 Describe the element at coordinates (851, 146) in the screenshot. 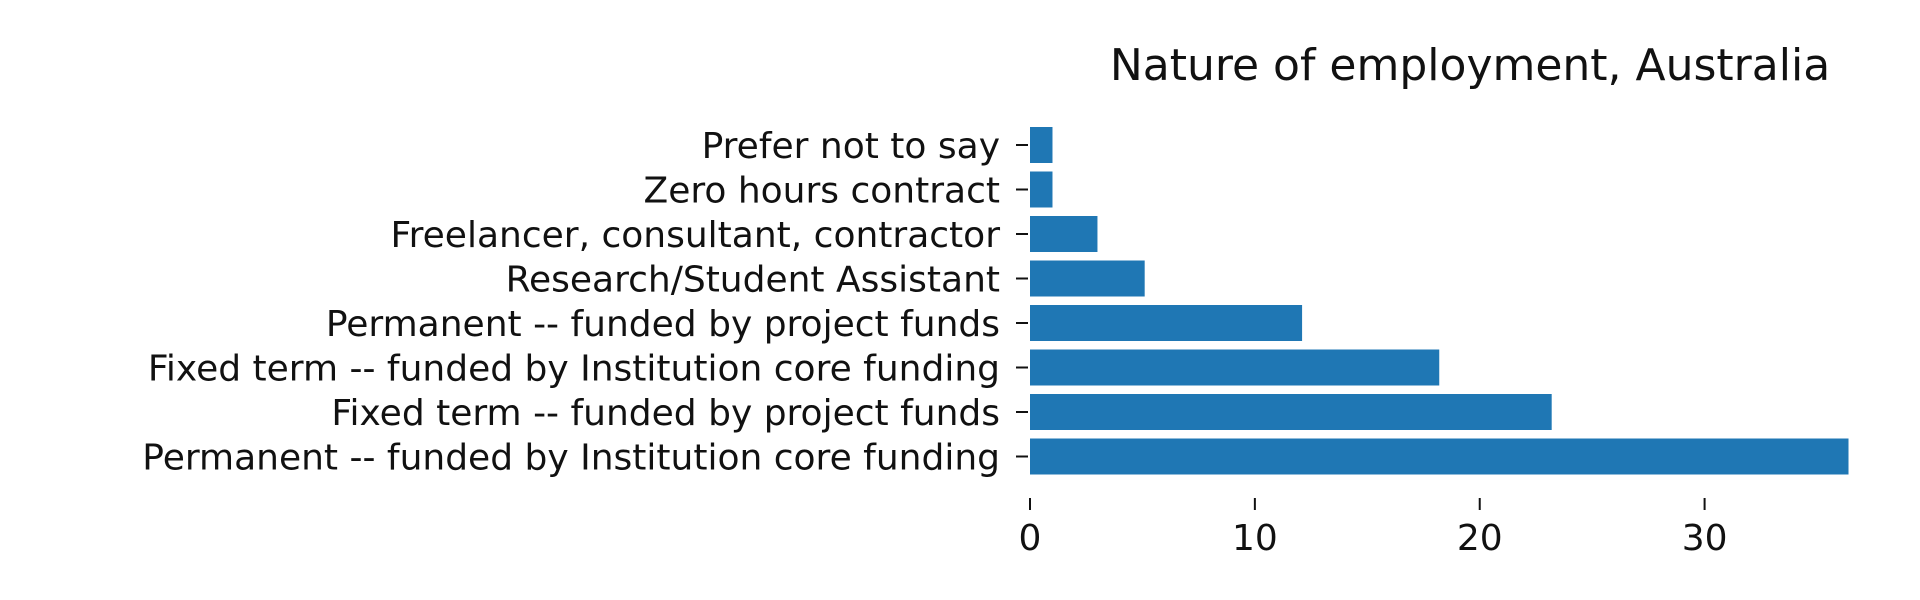

I see `category-label: Prefer not to say` at that location.